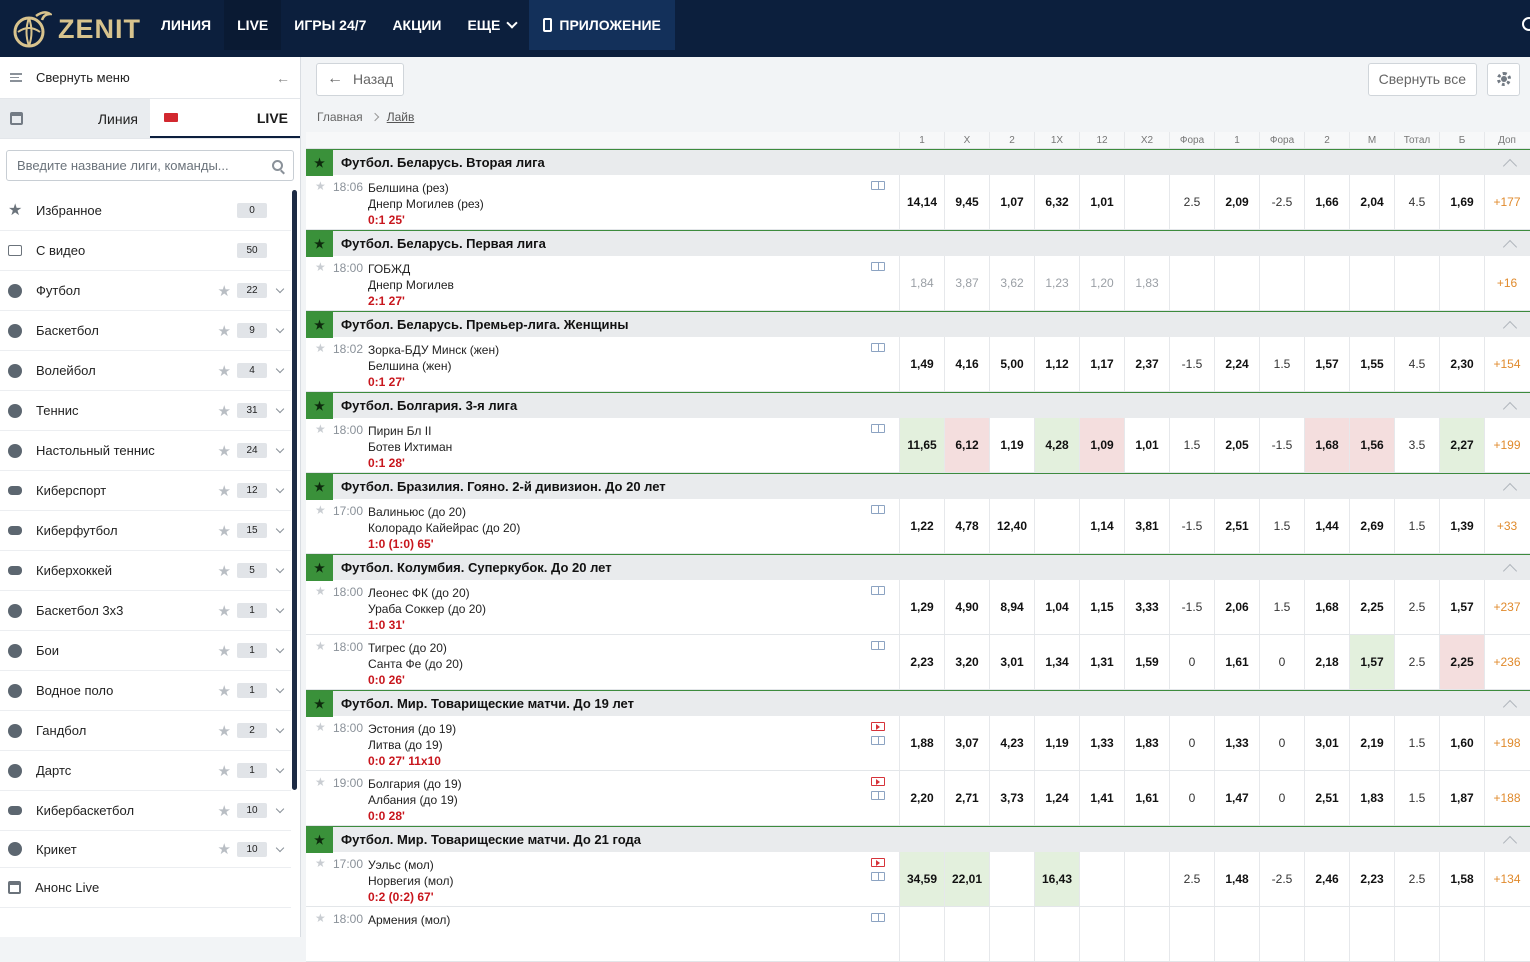  I want to click on more-markets-button: +237, so click(1506, 607).